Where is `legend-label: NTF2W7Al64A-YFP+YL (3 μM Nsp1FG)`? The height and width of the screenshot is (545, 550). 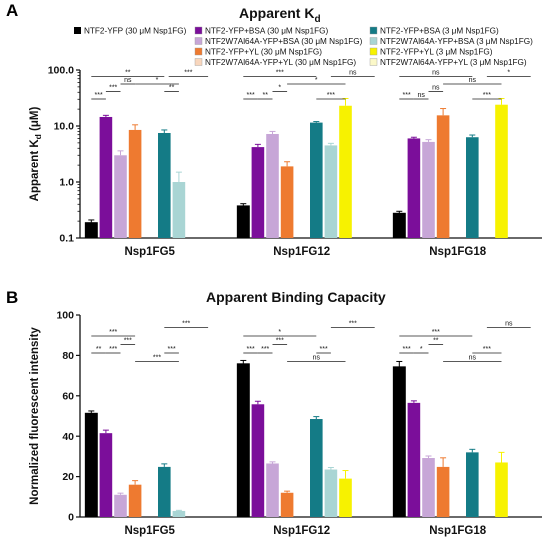 legend-label: NTF2W7Al64A-YFP+YL (3 μM Nsp1FG) is located at coordinates (453, 62).